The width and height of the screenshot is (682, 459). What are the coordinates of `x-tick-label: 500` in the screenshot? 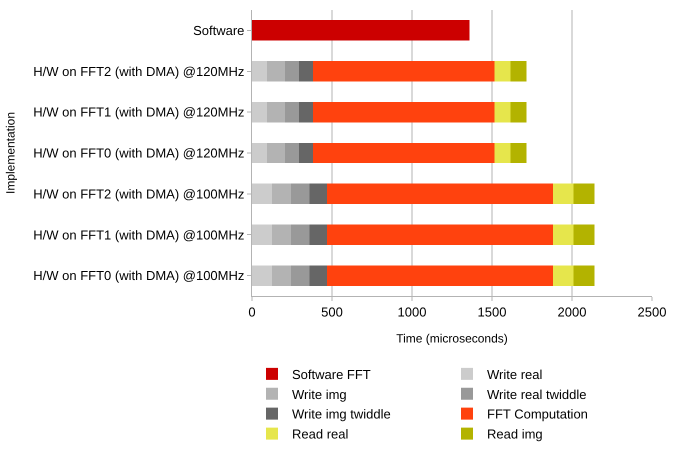 It's located at (332, 312).